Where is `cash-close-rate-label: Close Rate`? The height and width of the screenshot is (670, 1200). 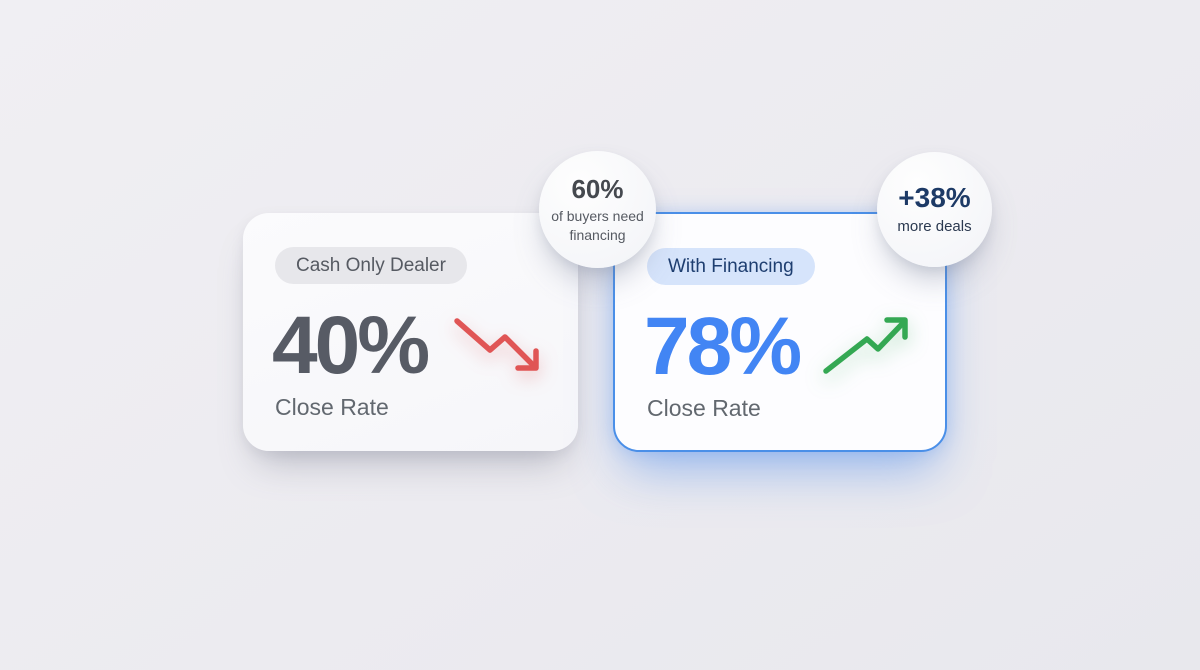
cash-close-rate-label: Close Rate is located at coordinates (332, 407).